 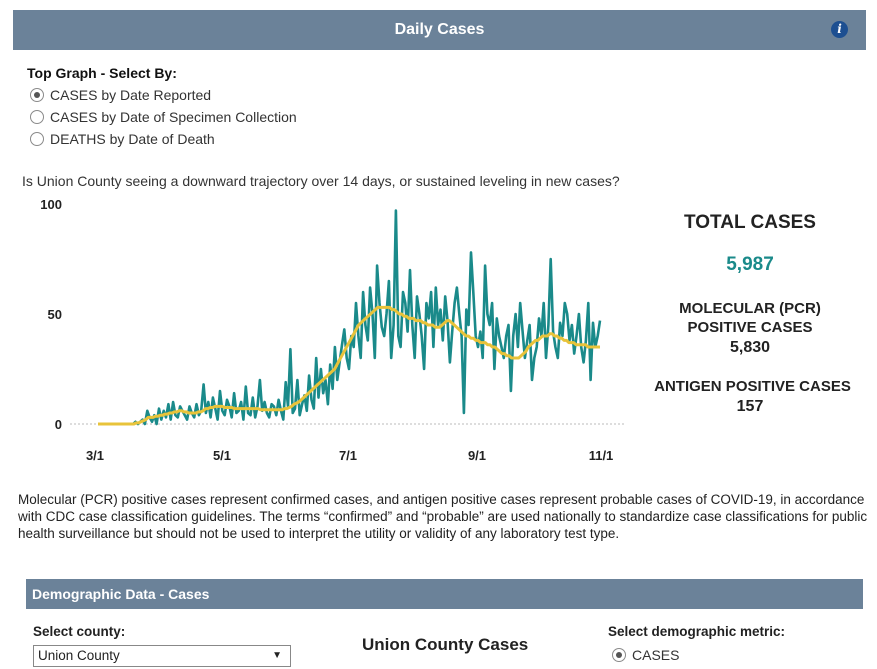 What do you see at coordinates (51, 204) in the screenshot?
I see `y-tick-label: 100` at bounding box center [51, 204].